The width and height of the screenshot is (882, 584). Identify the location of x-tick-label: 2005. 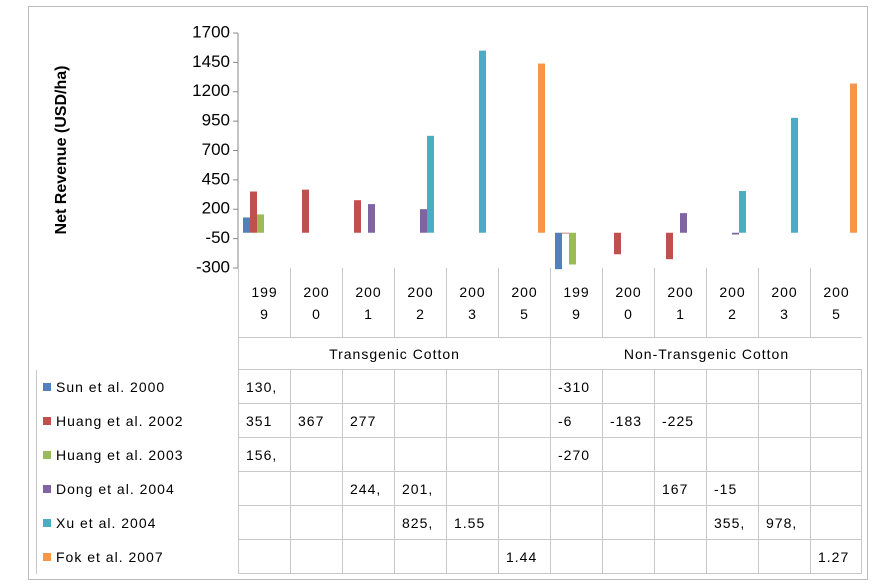
(836, 302).